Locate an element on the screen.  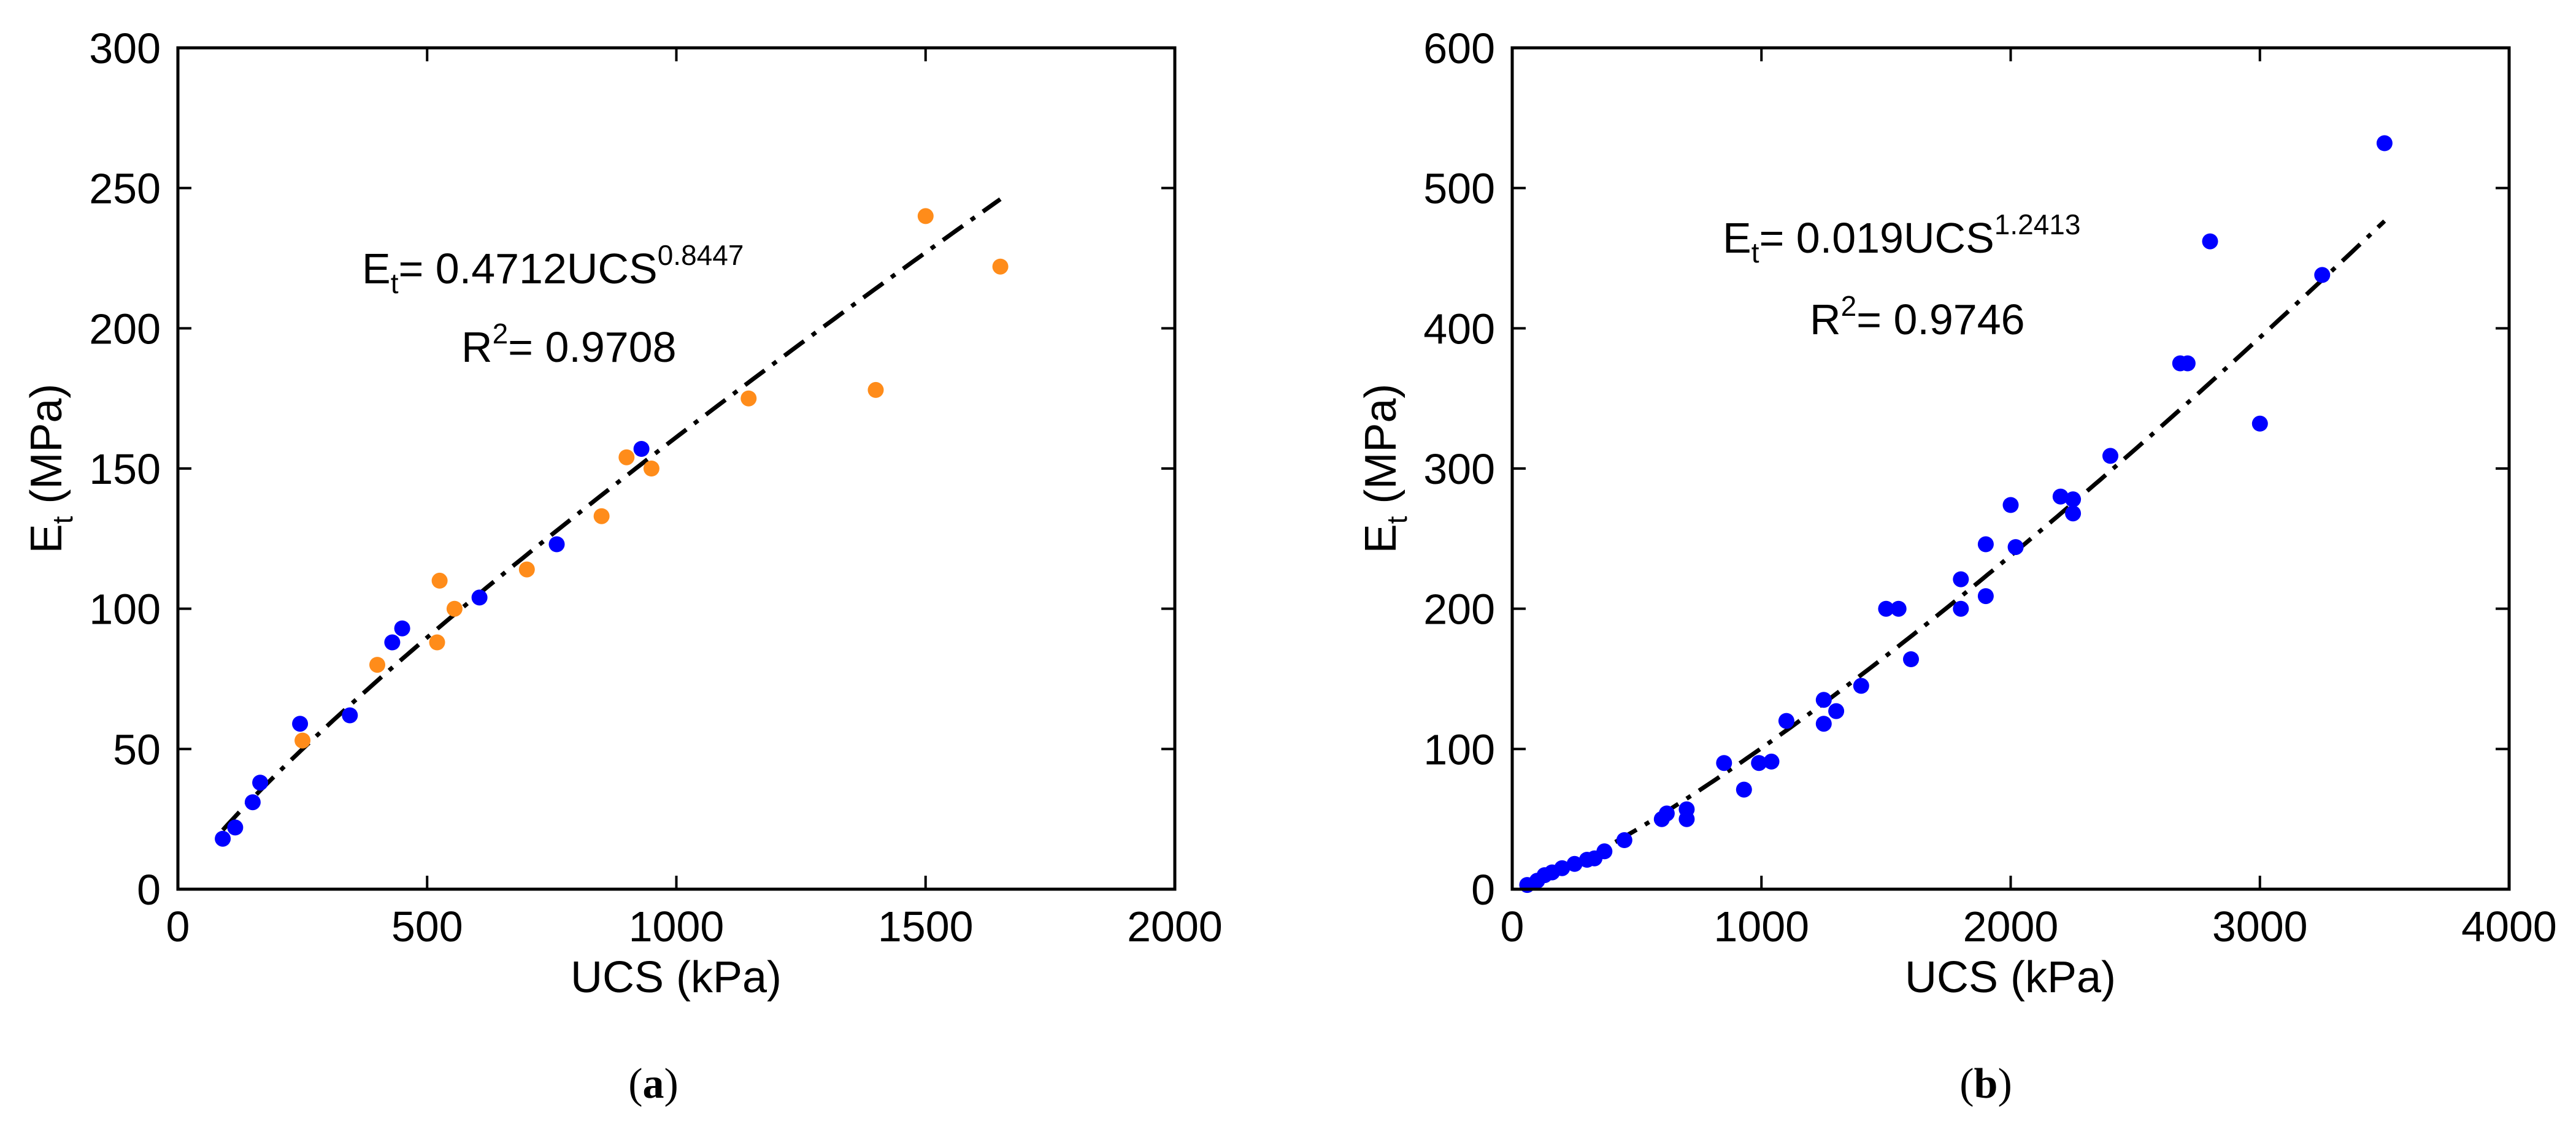
r-squared-label: R2= 0.9746 is located at coordinates (1917, 316).